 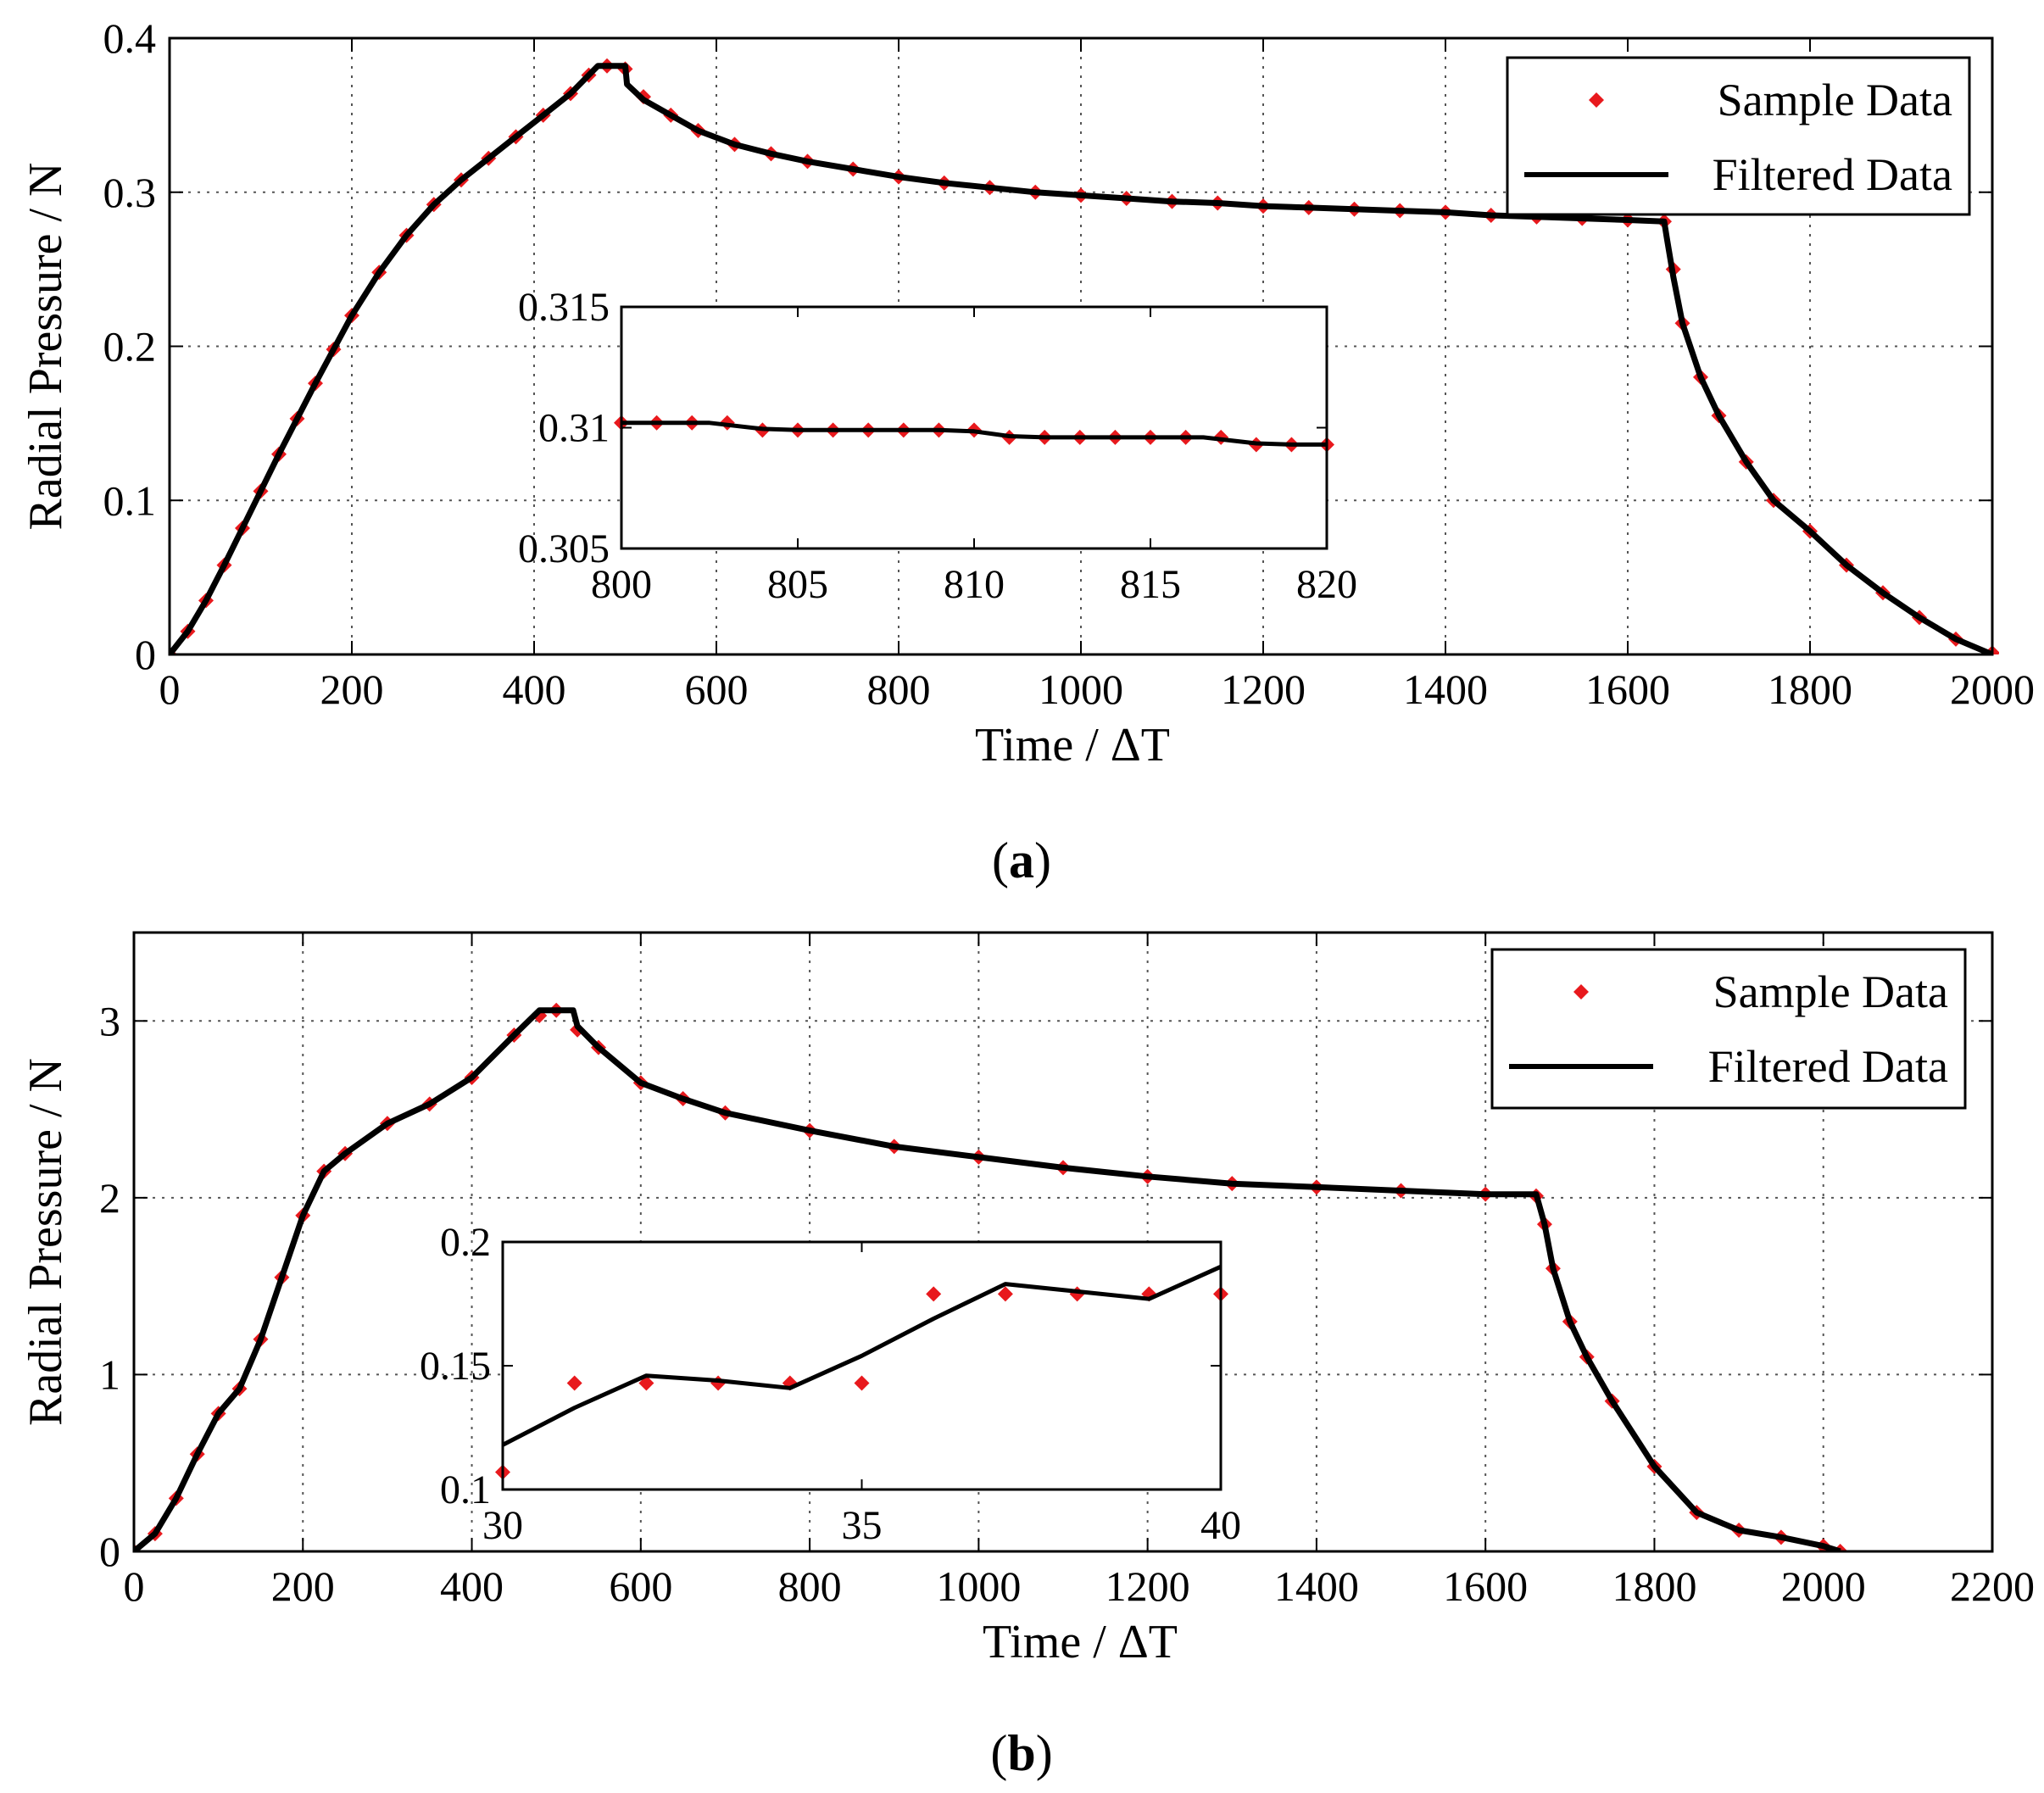 I want to click on chart-a-inset-series-filtered-data-line, so click(x=974, y=434).